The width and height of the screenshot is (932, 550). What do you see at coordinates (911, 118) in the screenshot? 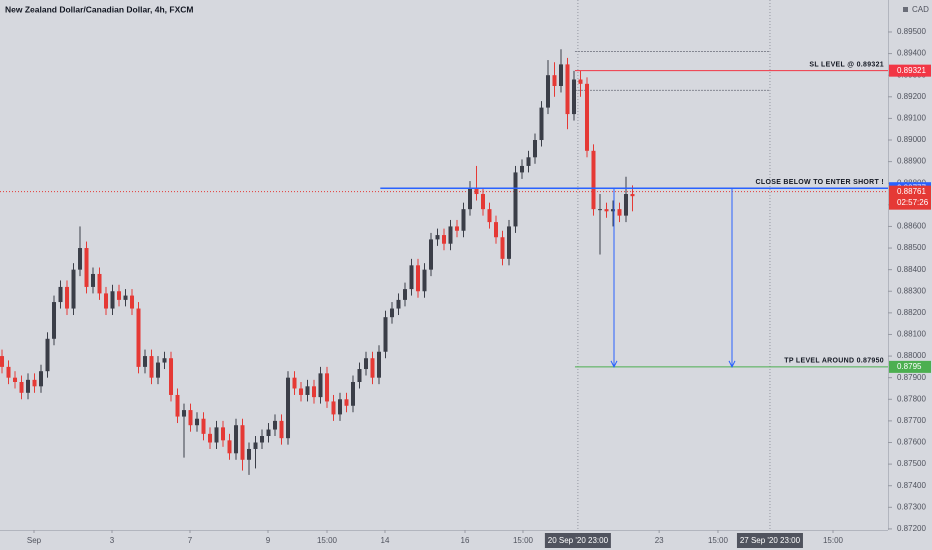
I see `y-tick-label: 0.89100` at bounding box center [911, 118].